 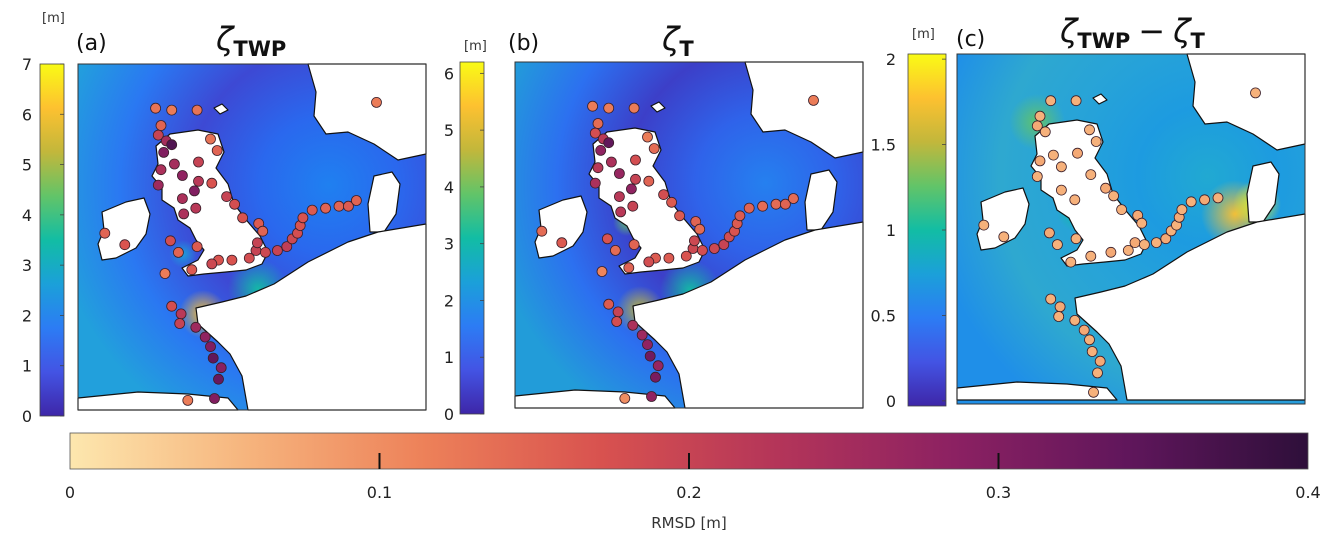 I want to click on panel-c-title-base: ζ, so click(x=1069, y=31).